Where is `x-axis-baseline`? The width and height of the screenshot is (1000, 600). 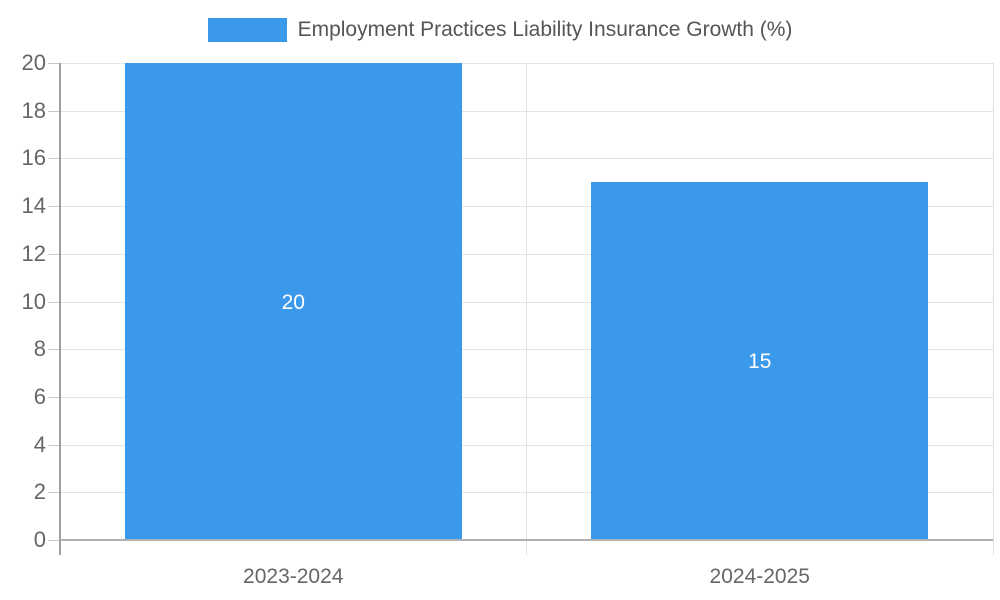 x-axis-baseline is located at coordinates (526, 540).